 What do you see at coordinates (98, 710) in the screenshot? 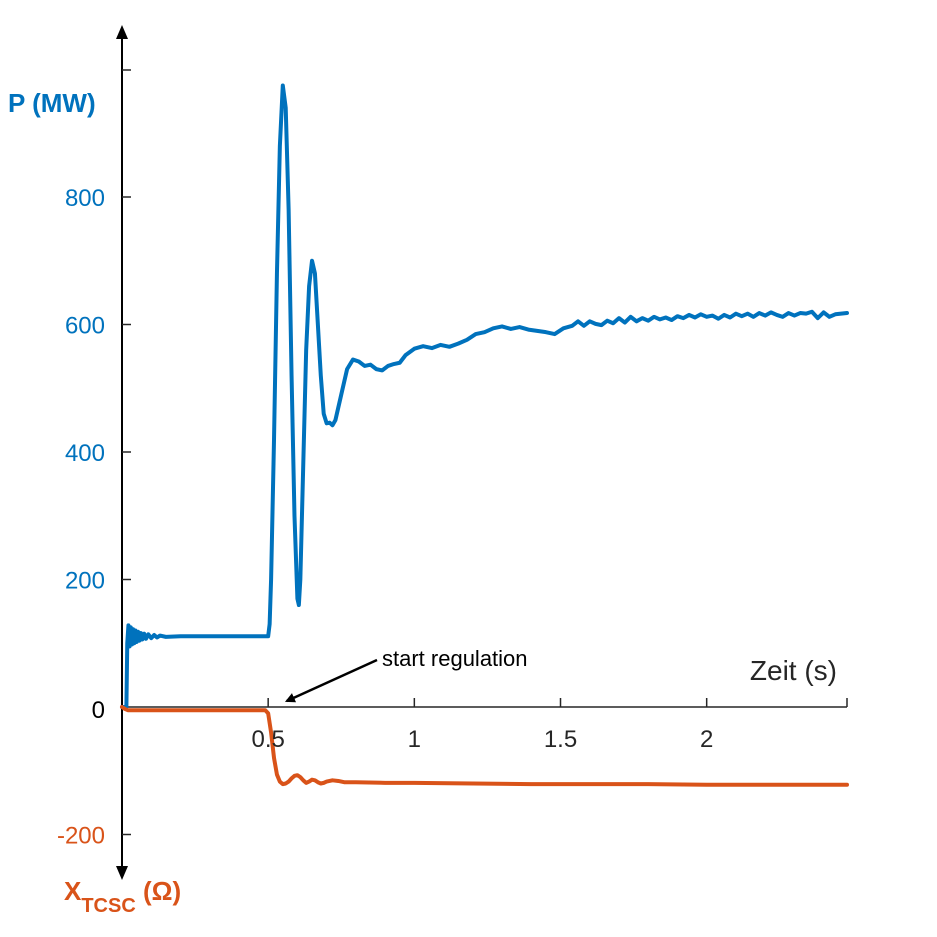
I see `y-tick-label-zero: 0` at bounding box center [98, 710].